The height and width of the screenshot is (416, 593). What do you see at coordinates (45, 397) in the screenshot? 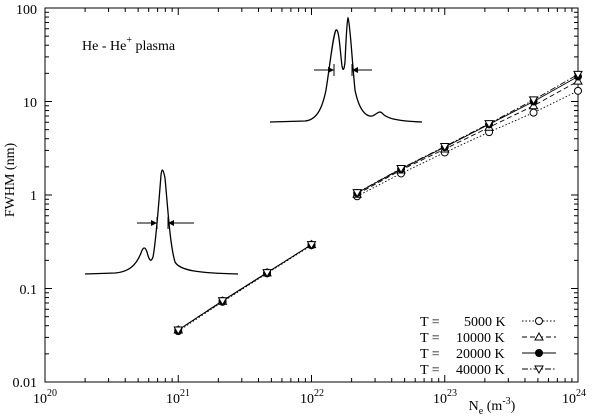
I see `x-tick-label: 1020` at bounding box center [45, 397].